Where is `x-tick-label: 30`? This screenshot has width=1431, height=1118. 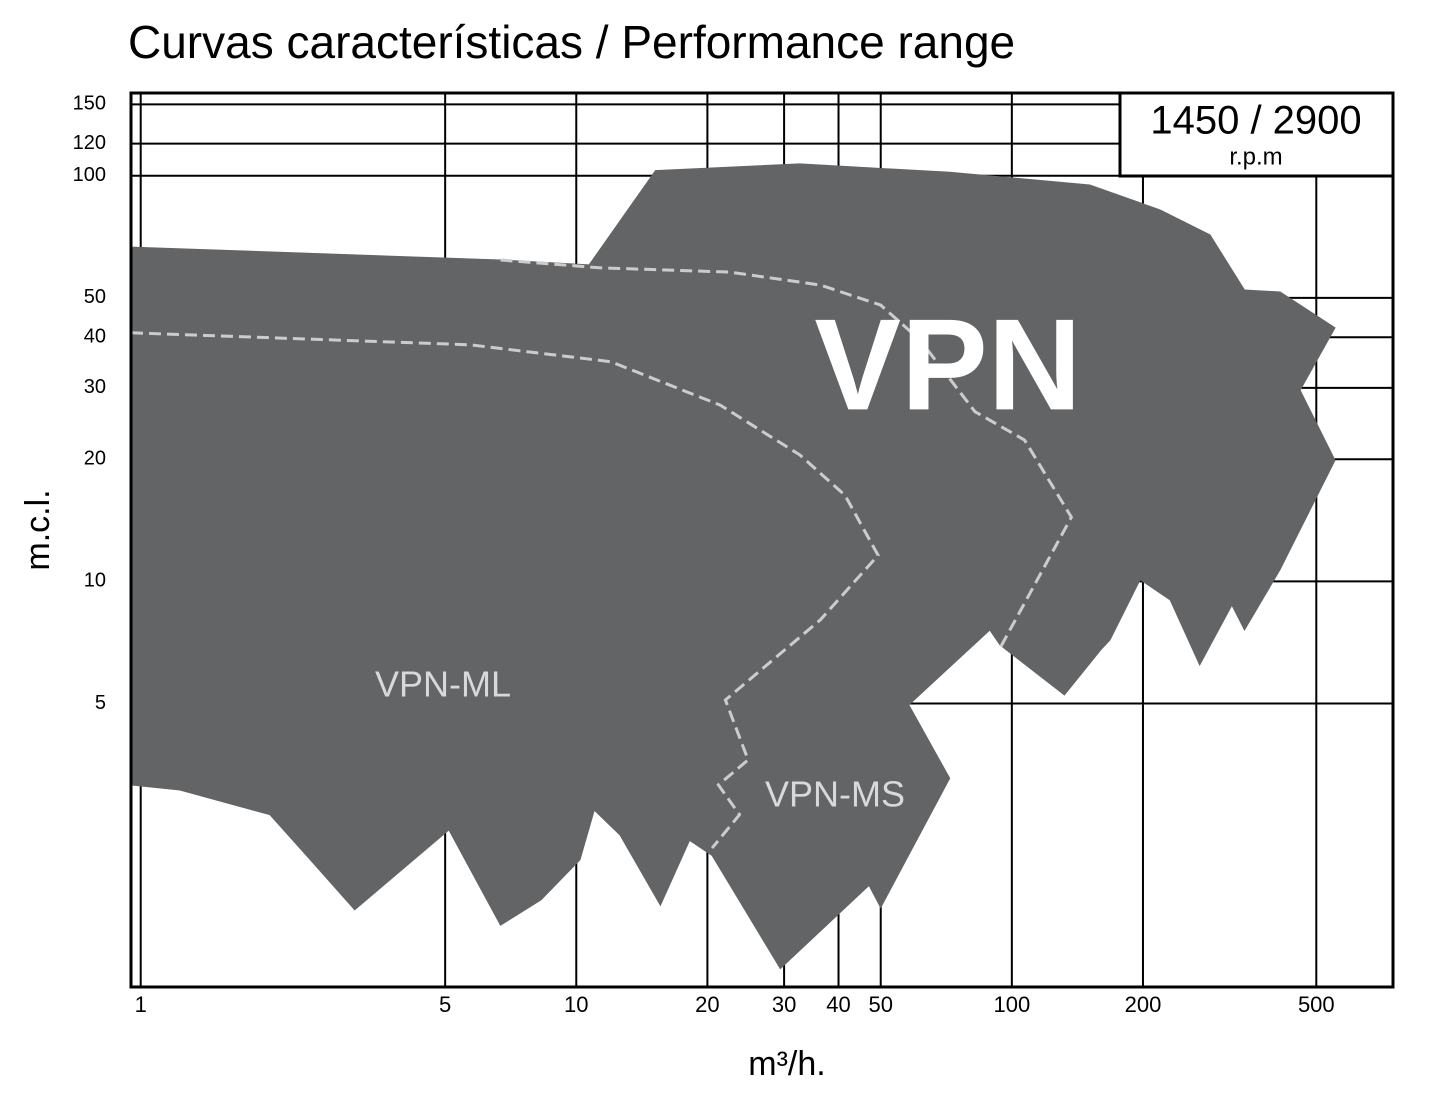
x-tick-label: 30 is located at coordinates (784, 1004).